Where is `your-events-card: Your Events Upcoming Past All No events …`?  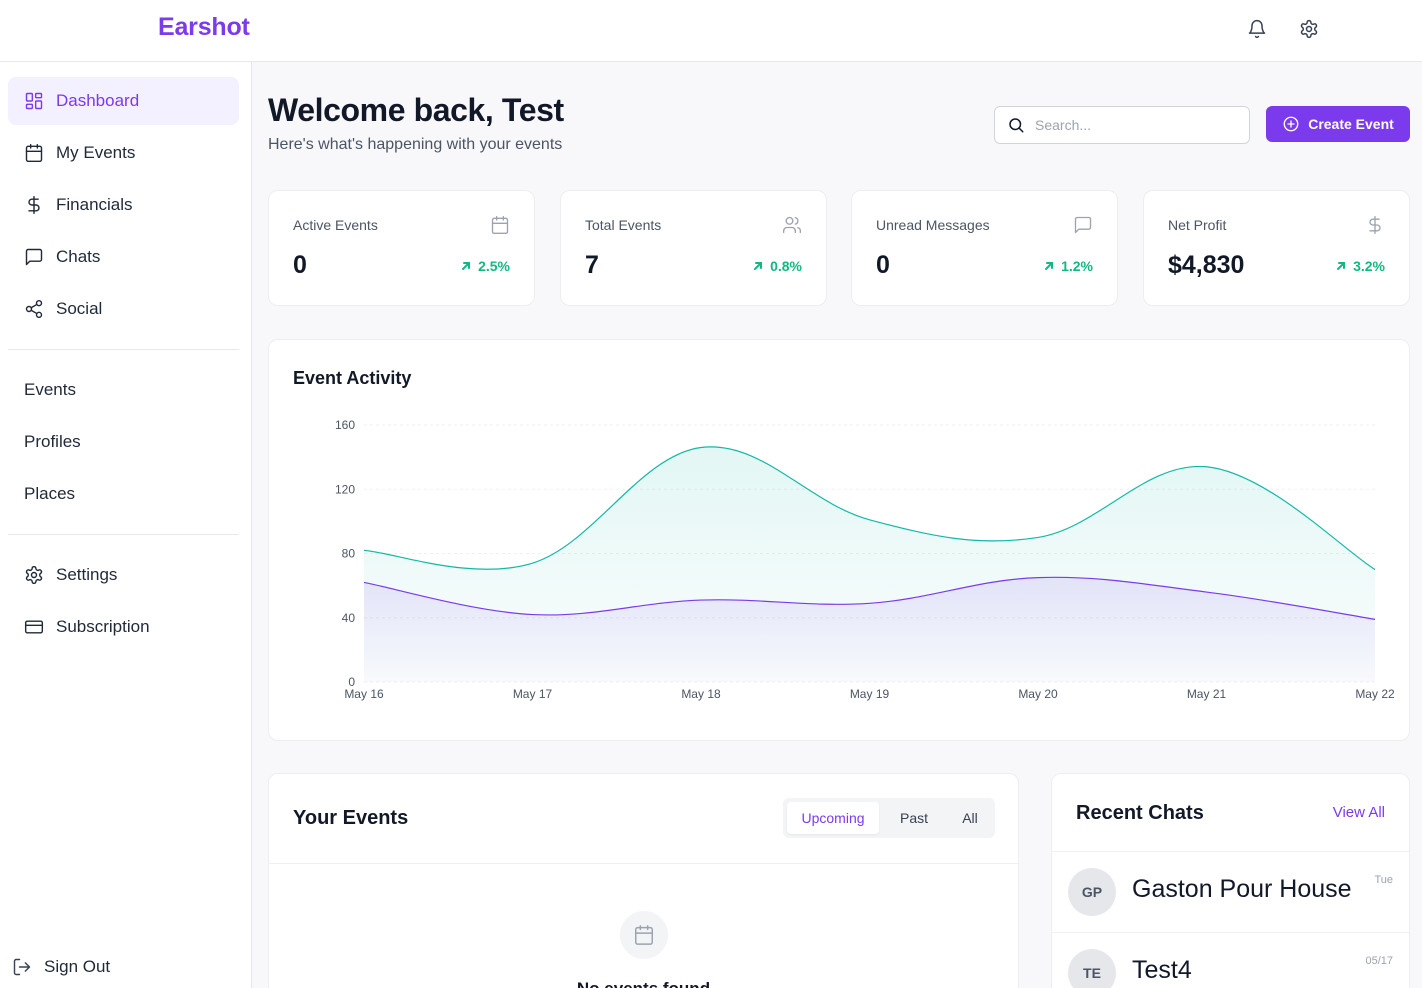
your-events-card: Your Events Upcoming Past All No events … is located at coordinates (643, 880).